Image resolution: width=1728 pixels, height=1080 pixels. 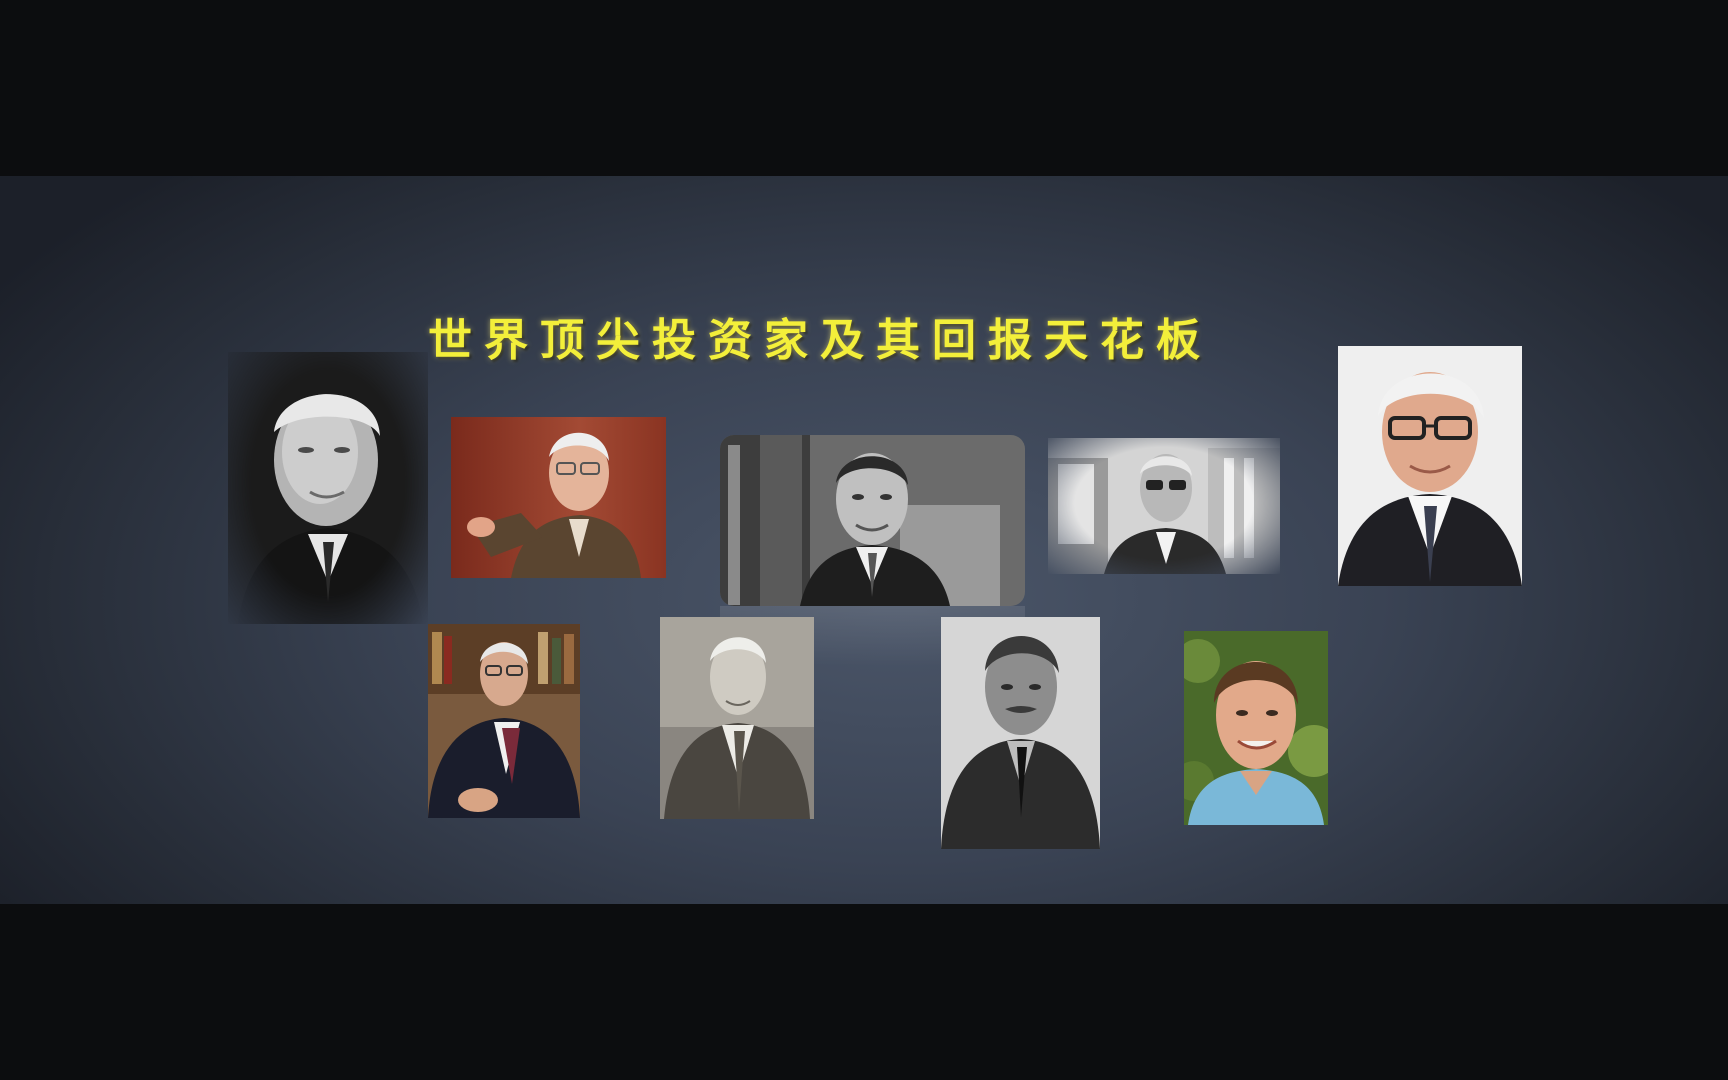 I want to click on slide-title: 世界顶尖投资家及其回报天花板, so click(x=820, y=340).